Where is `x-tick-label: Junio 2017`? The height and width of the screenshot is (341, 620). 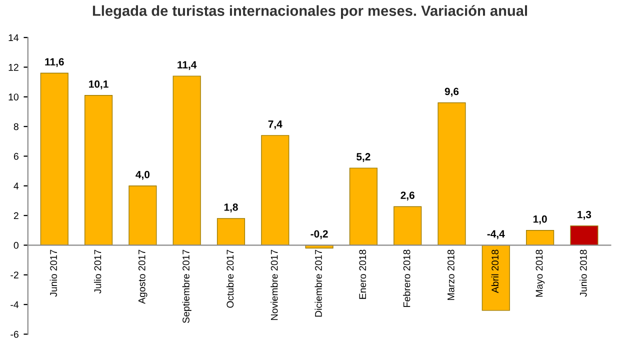 x-tick-label: Junio 2017 is located at coordinates (53, 273).